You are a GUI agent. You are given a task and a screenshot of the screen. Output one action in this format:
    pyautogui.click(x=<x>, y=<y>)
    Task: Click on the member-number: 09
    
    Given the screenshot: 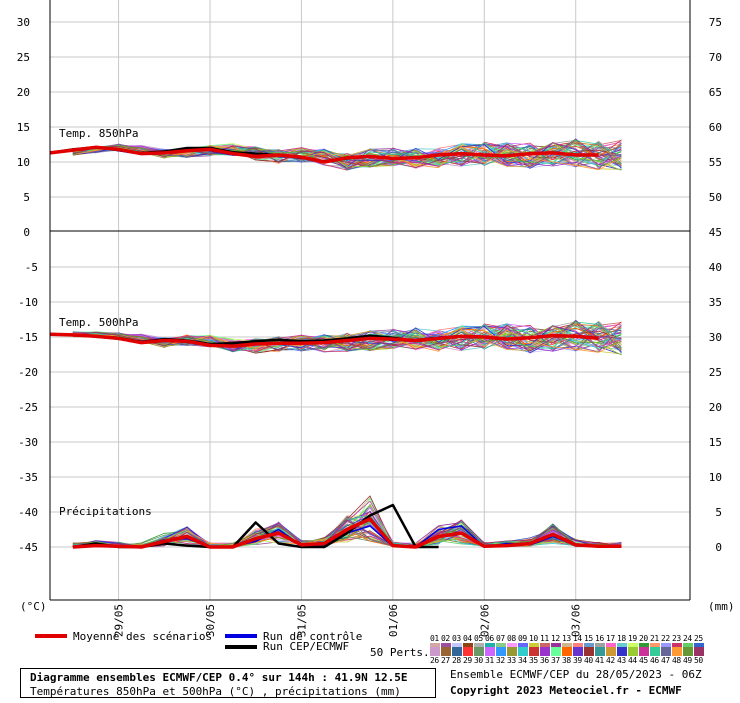 What is the action you would take?
    pyautogui.click(x=522, y=638)
    